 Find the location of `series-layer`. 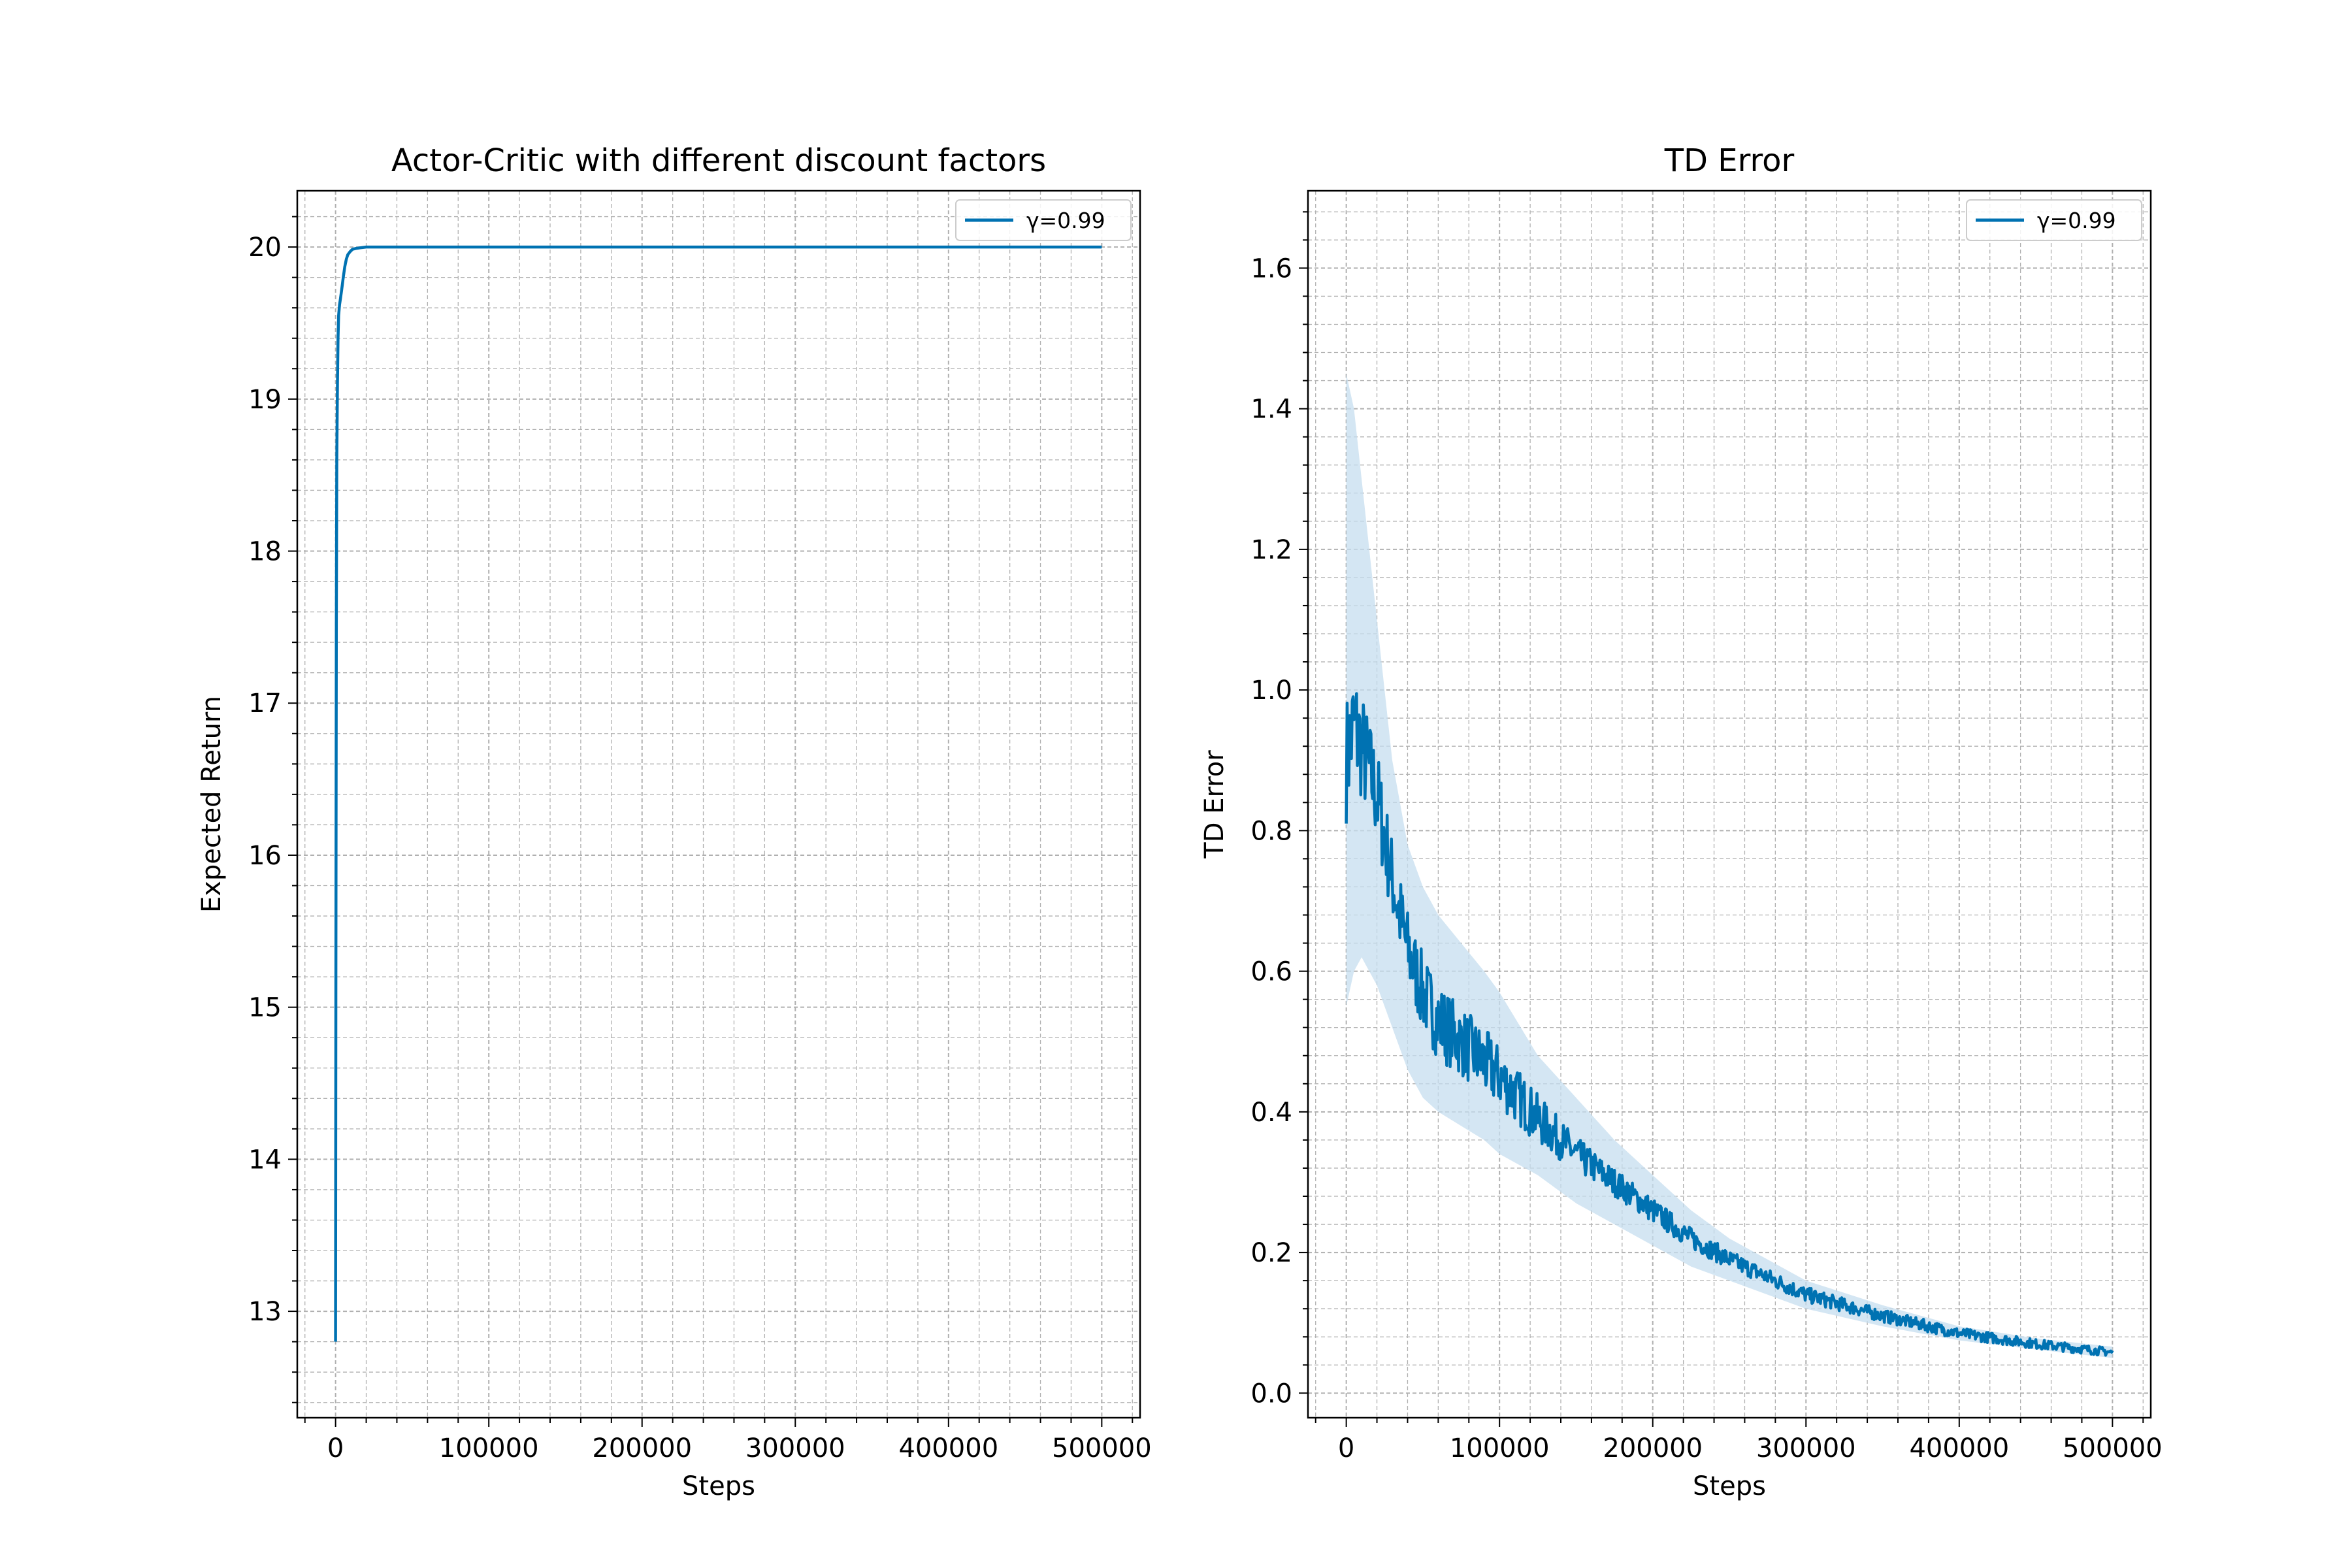

series-layer is located at coordinates (1729, 1024).